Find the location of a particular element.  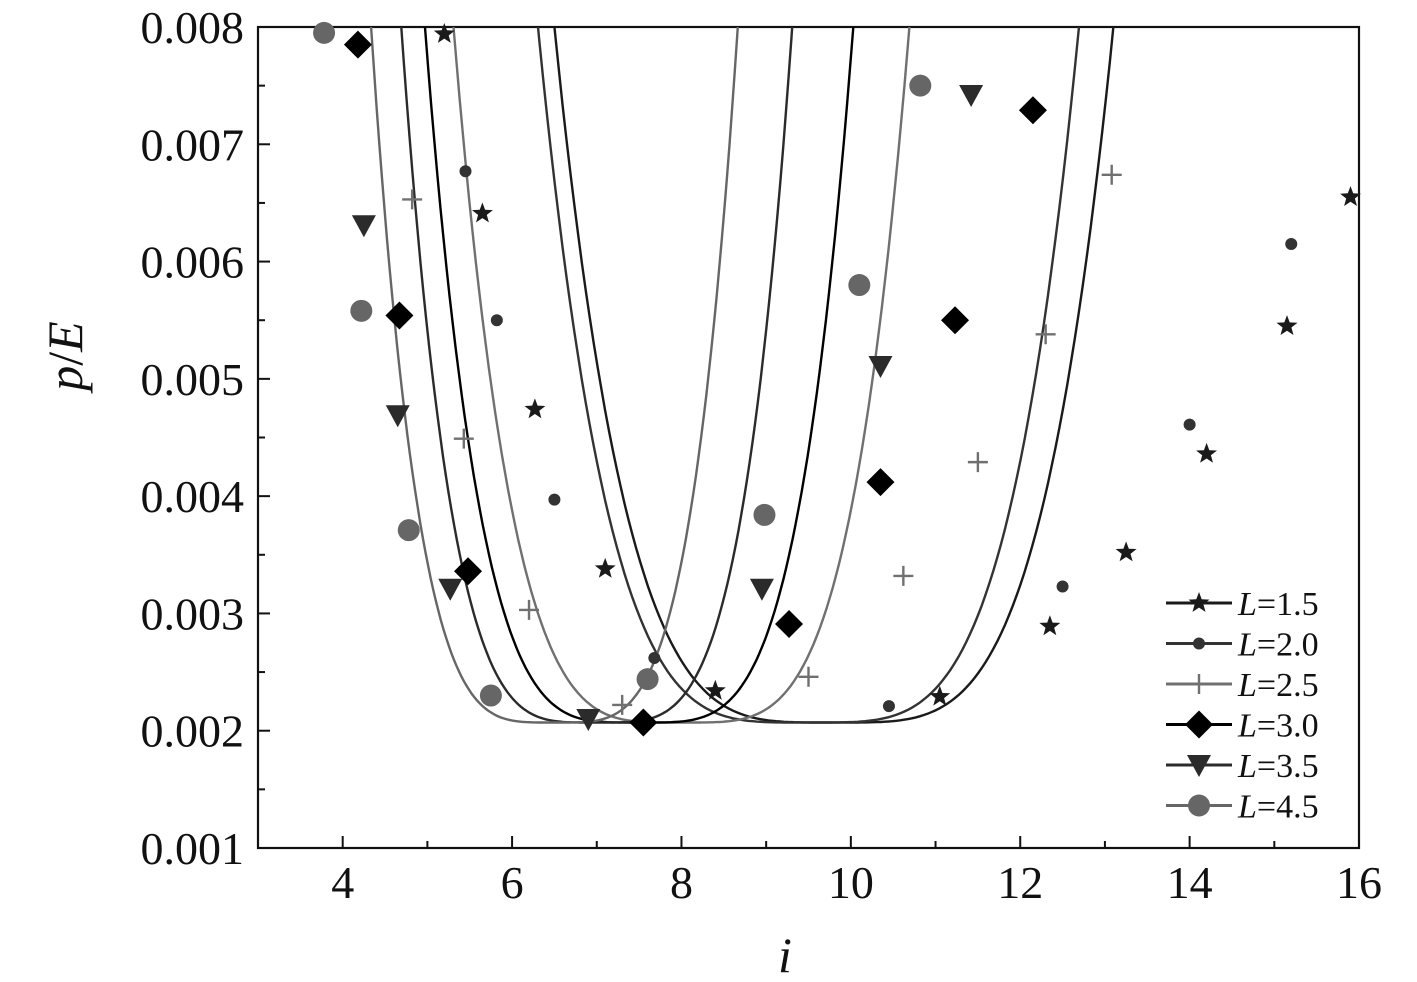

x-tick-label: 6 is located at coordinates (512, 882).